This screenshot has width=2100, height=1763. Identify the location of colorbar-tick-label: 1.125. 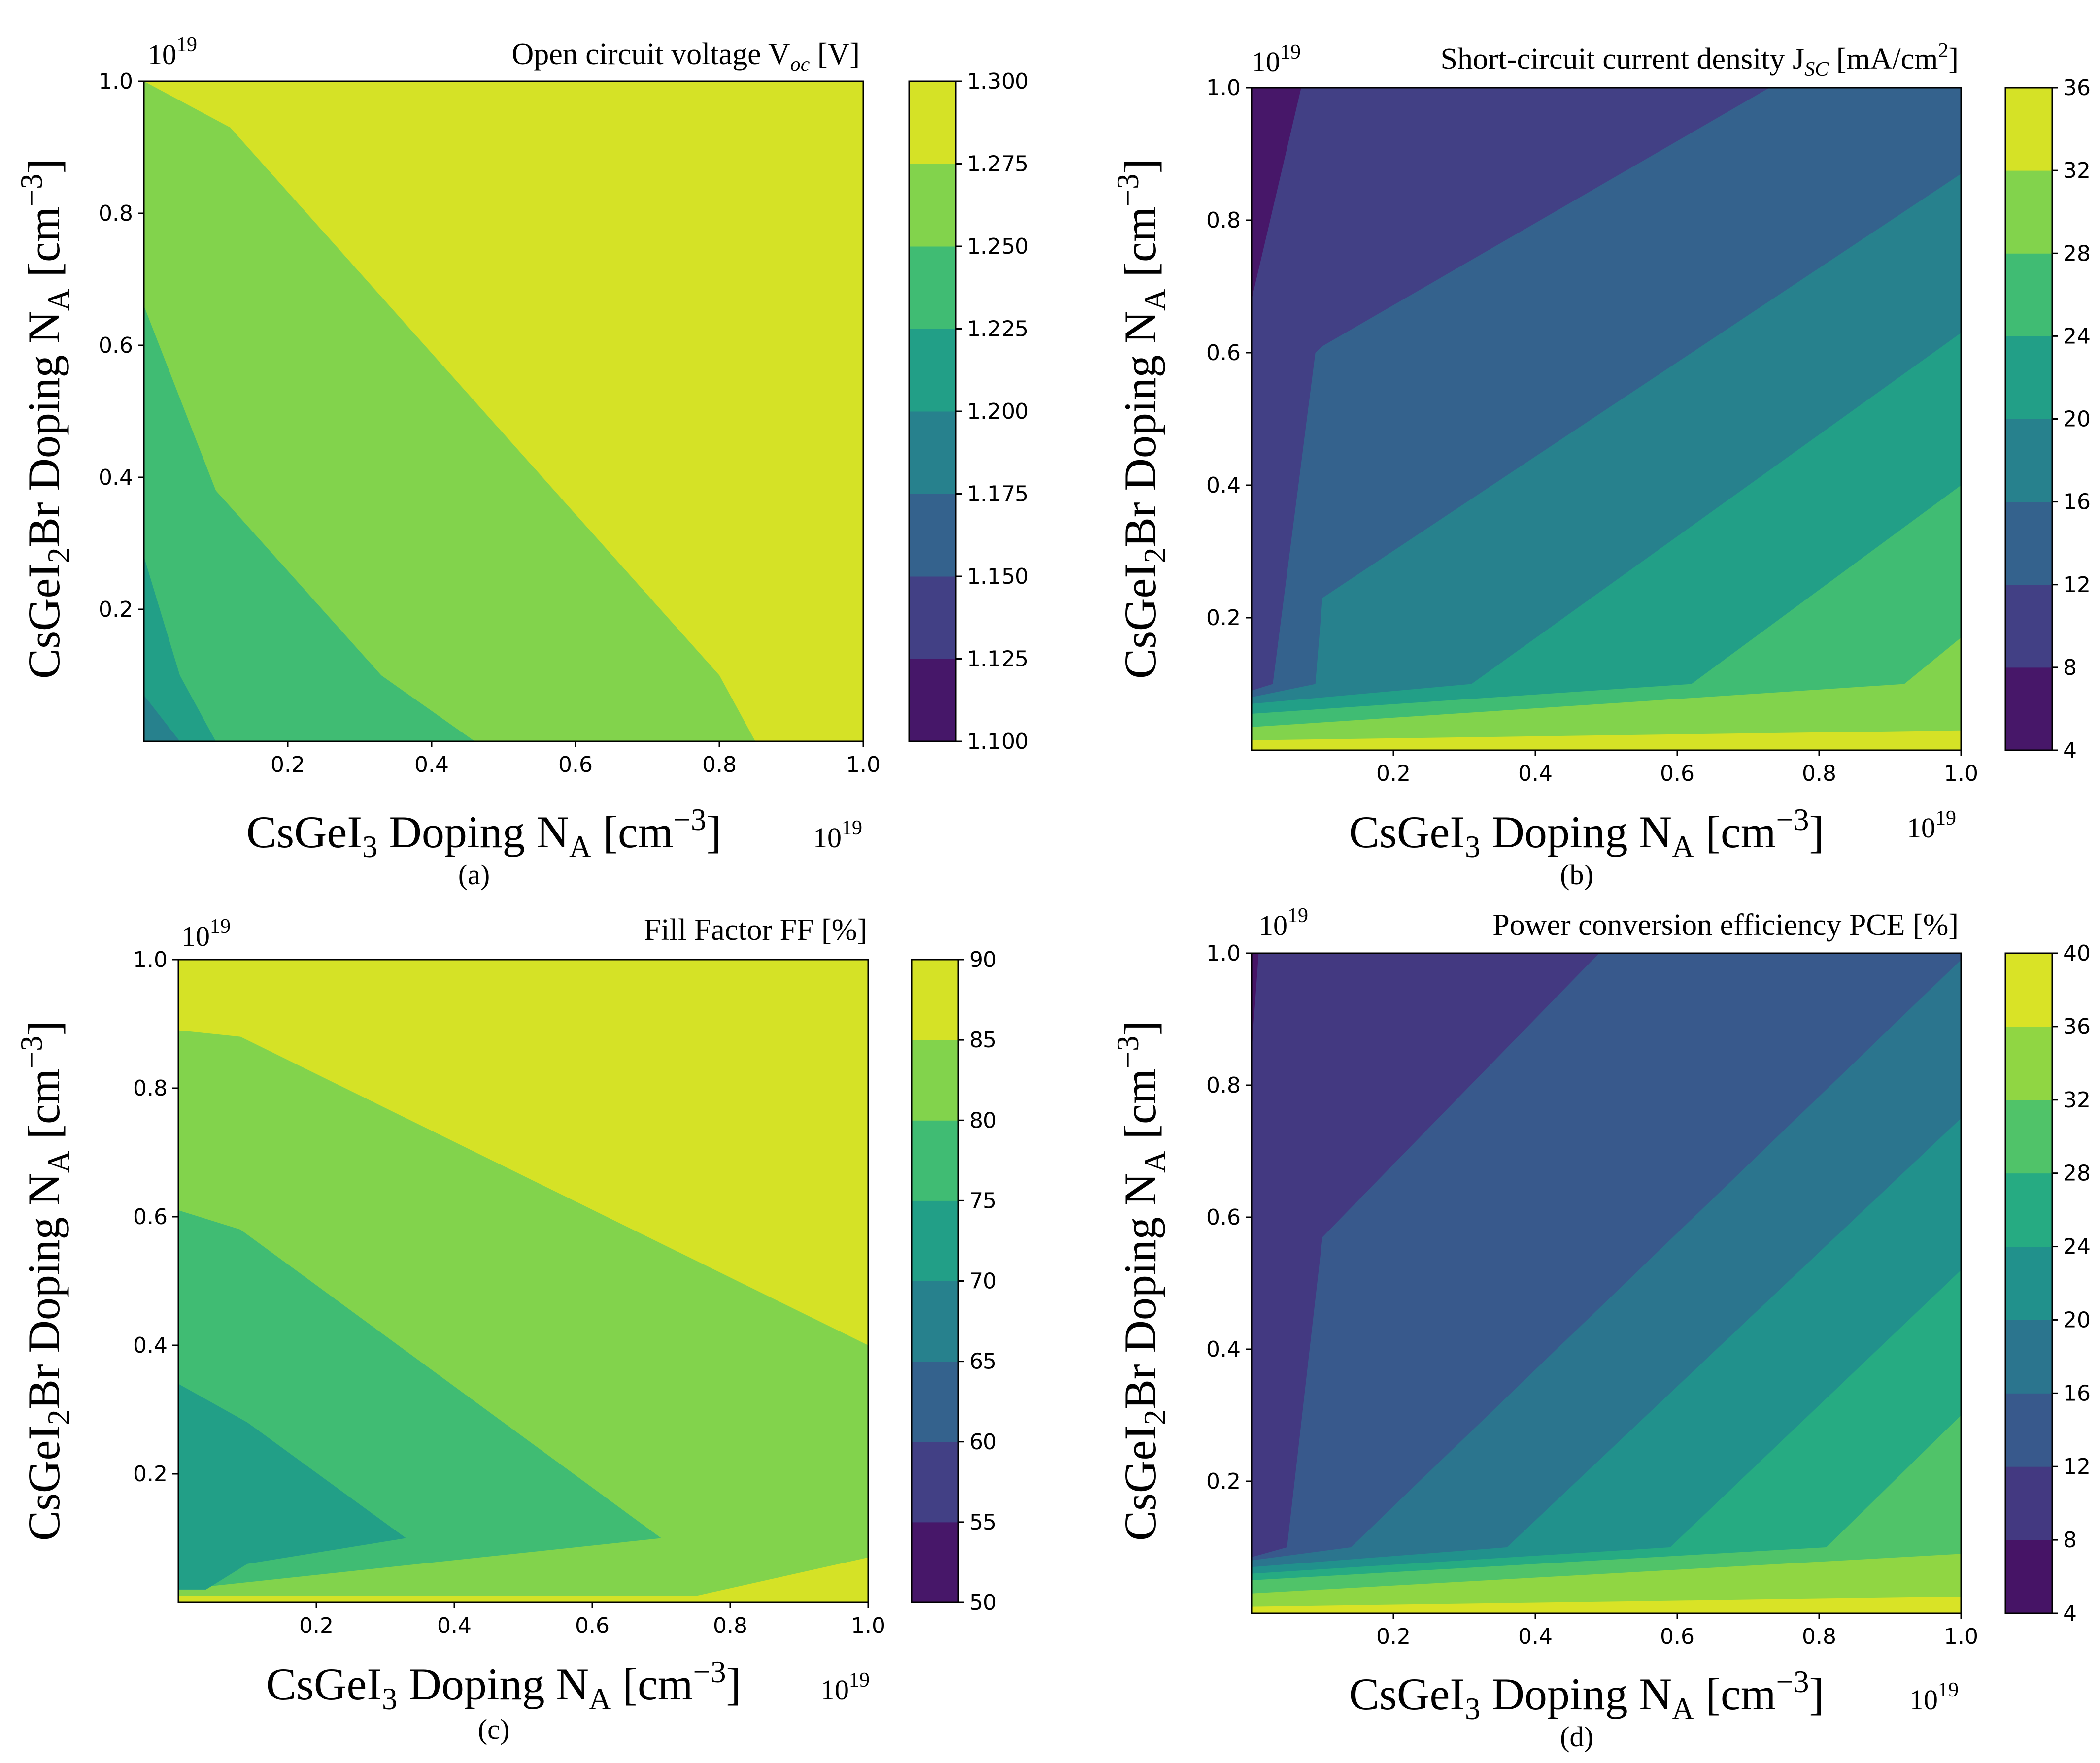
(998, 659).